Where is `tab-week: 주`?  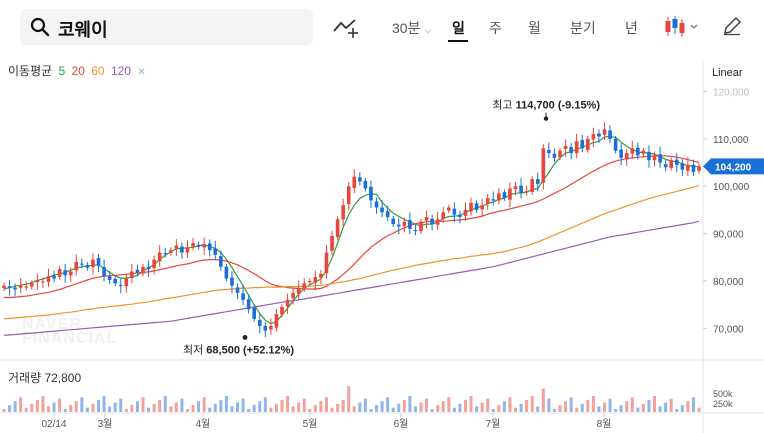
tab-week: 주 is located at coordinates (495, 28).